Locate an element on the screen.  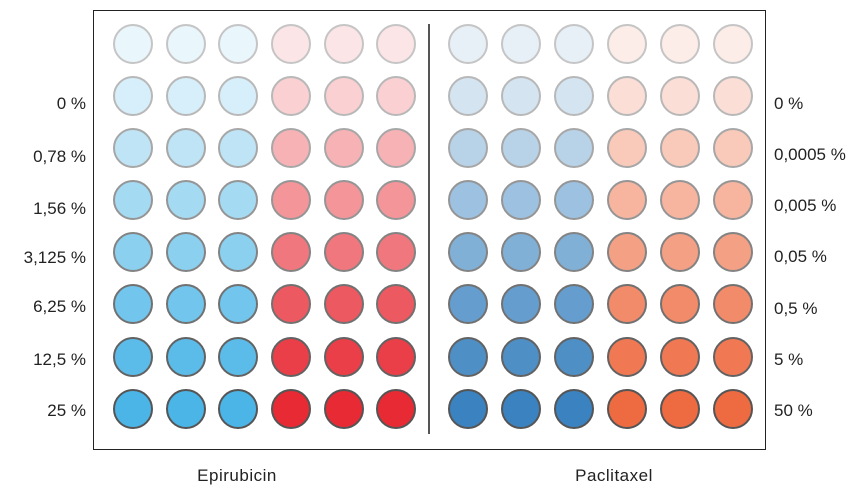
plate-divider is located at coordinates (429, 229).